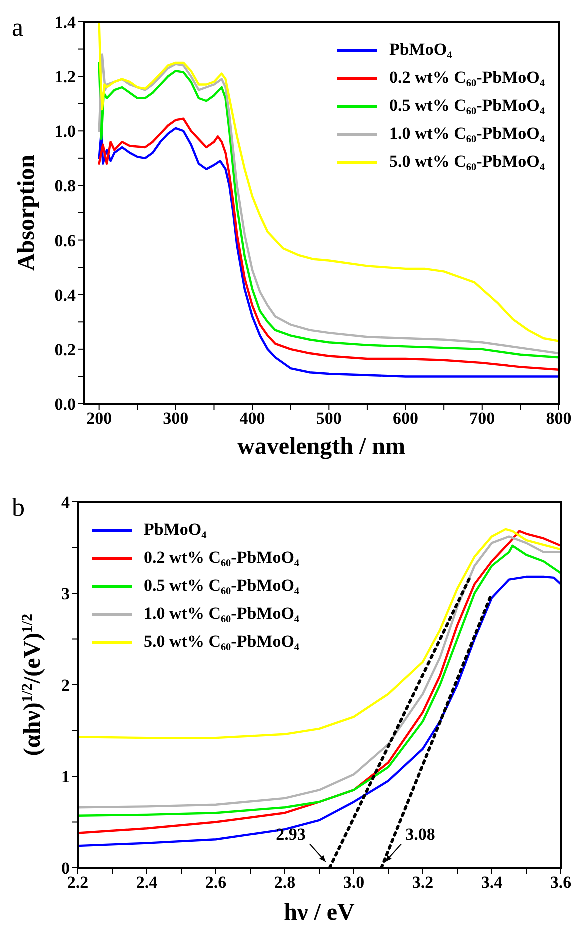 Image resolution: width=587 pixels, height=941 pixels. I want to click on text: b, so click(18, 507).